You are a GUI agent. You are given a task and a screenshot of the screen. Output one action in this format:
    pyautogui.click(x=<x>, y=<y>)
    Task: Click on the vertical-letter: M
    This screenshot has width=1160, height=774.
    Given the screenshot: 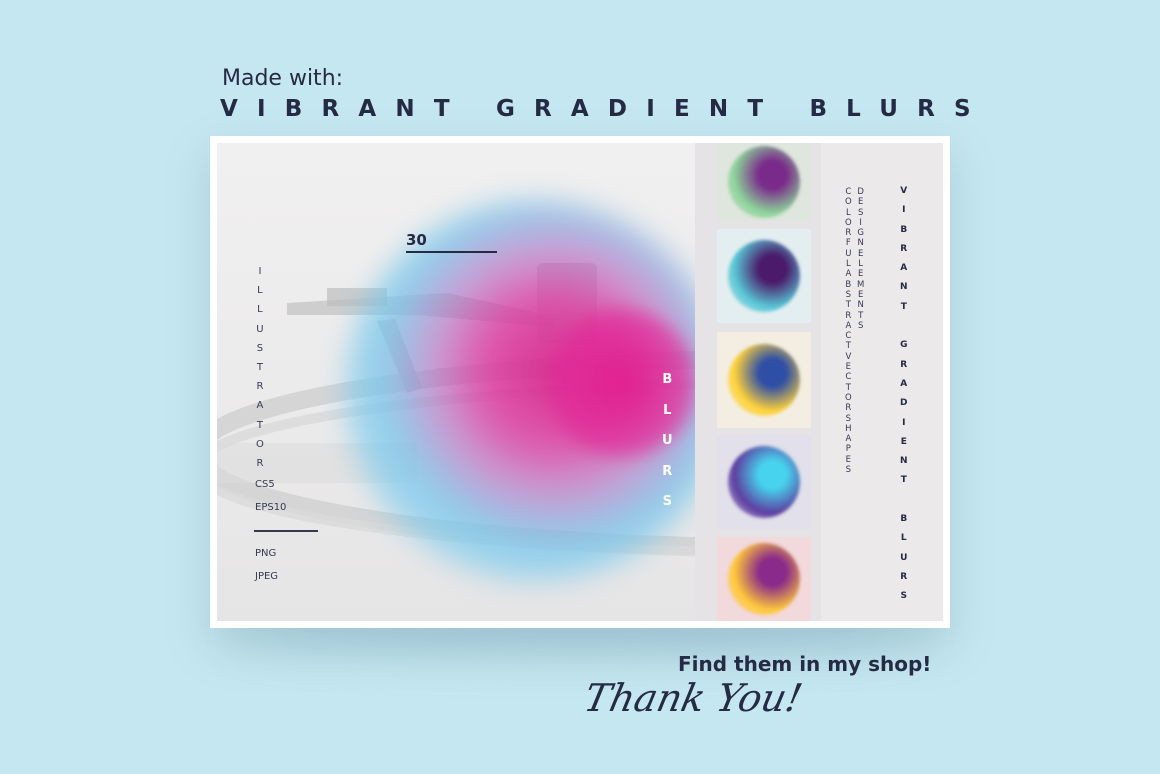 What is the action you would take?
    pyautogui.click(x=861, y=284)
    